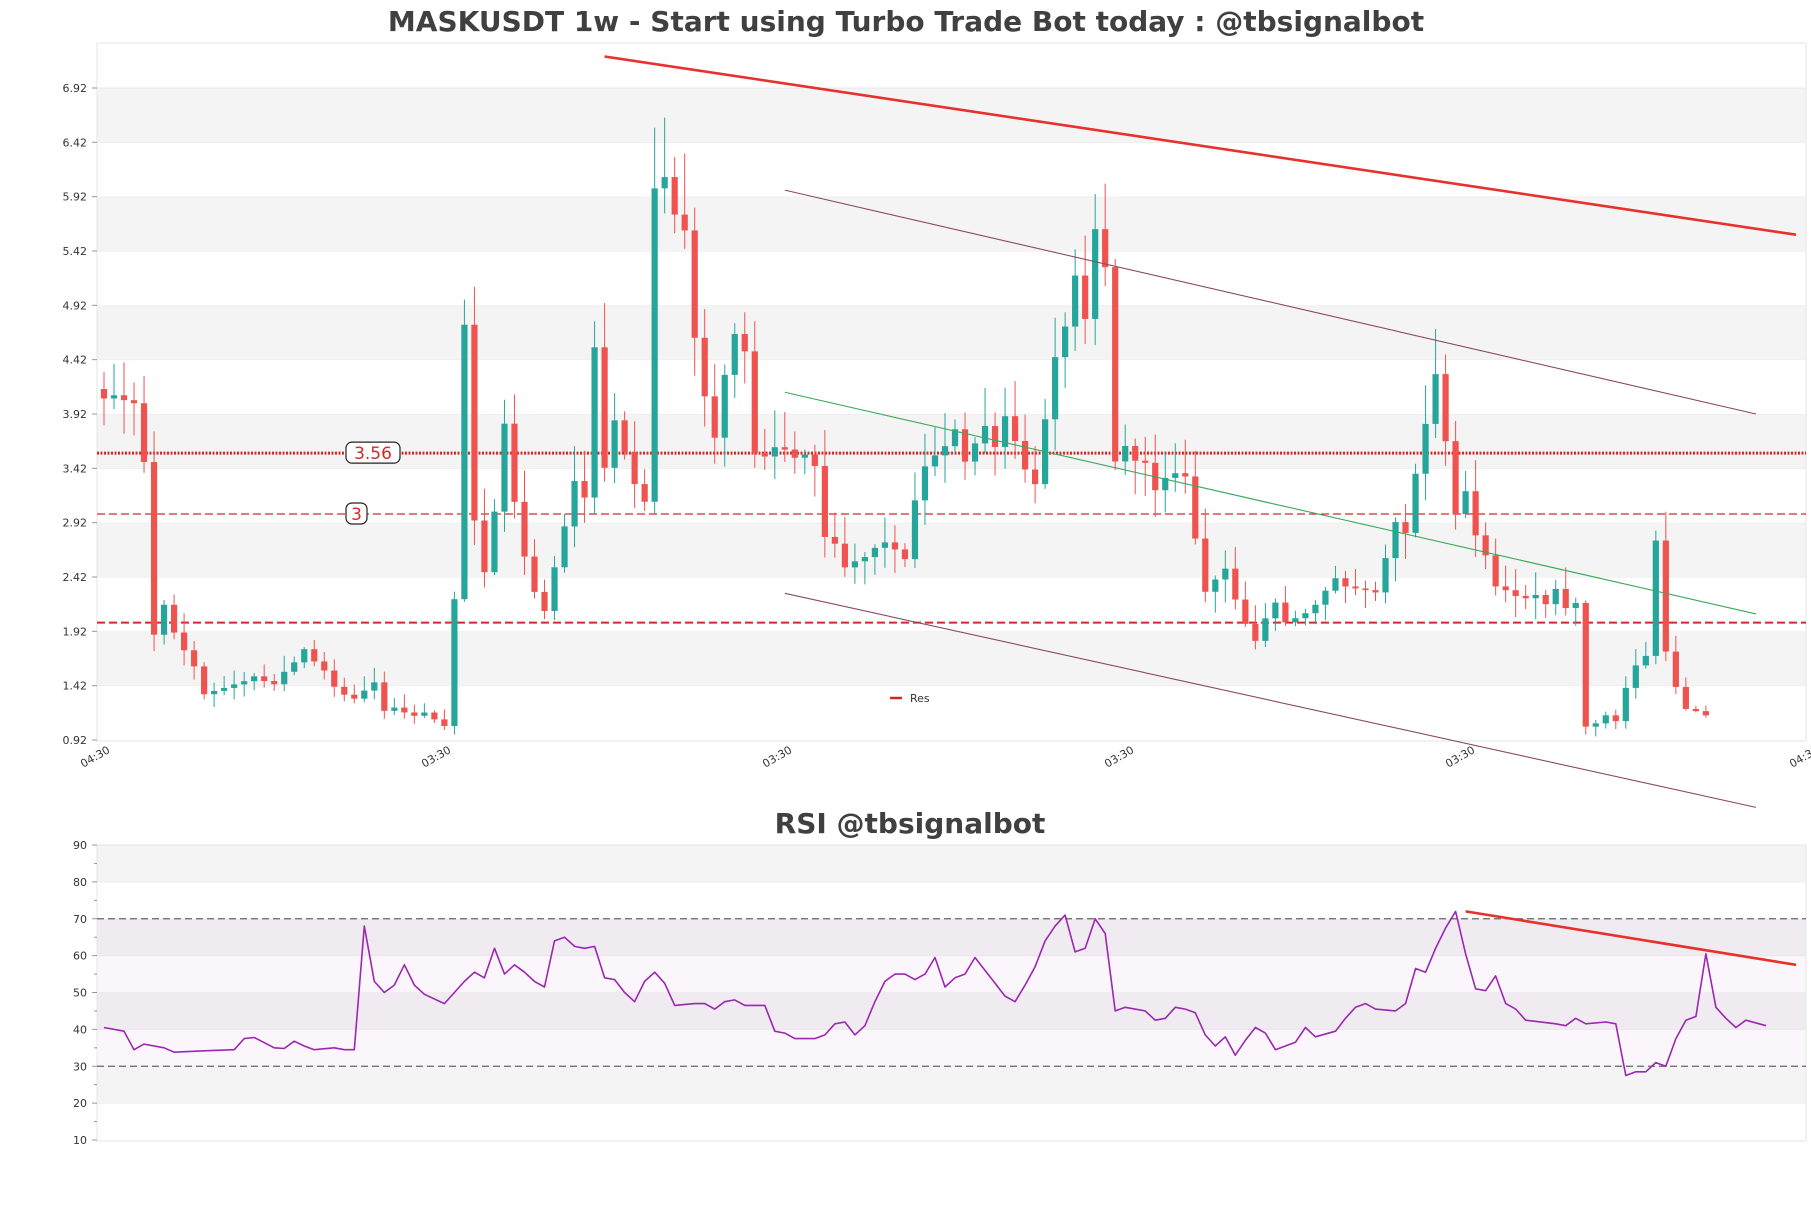 The height and width of the screenshot is (1208, 1811). What do you see at coordinates (80, 956) in the screenshot?
I see `rsi-y-tick-label: 60` at bounding box center [80, 956].